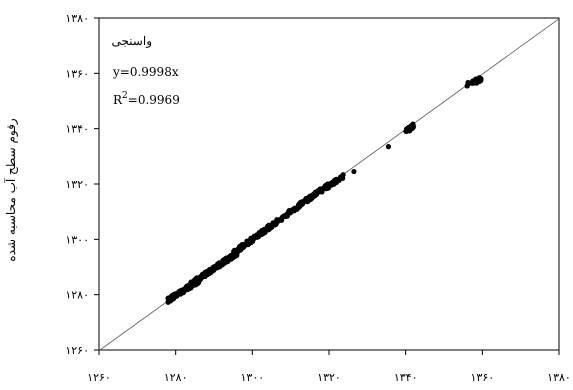 This screenshot has height=390, width=573. I want to click on y-tick-label: ۱۲۸۰, so click(77, 295).